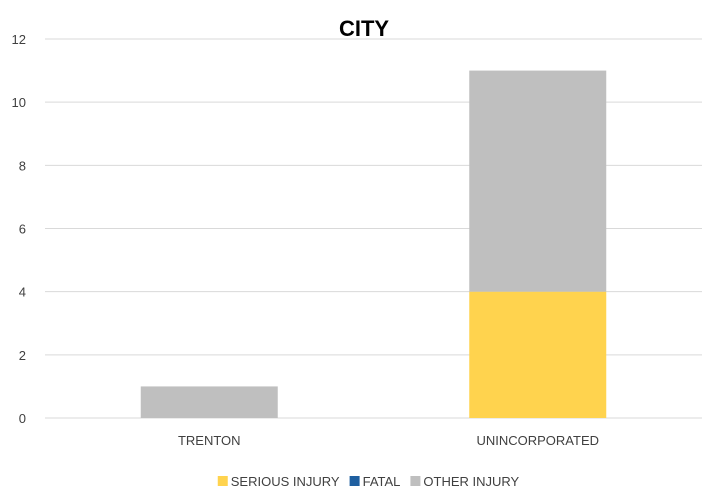  I want to click on x-axis-categories: TRENTON UNINCORPORATED, so click(388, 440).